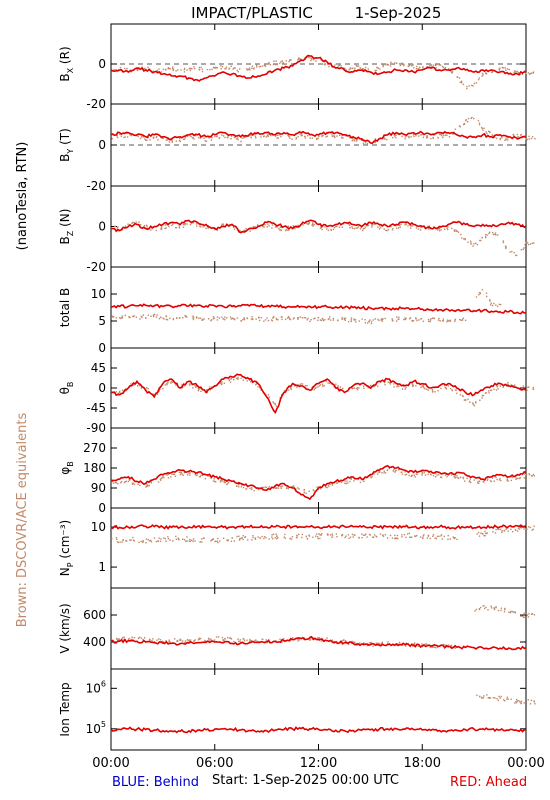  What do you see at coordinates (318, 68) in the screenshot?
I see `series-line-ahead` at bounding box center [318, 68].